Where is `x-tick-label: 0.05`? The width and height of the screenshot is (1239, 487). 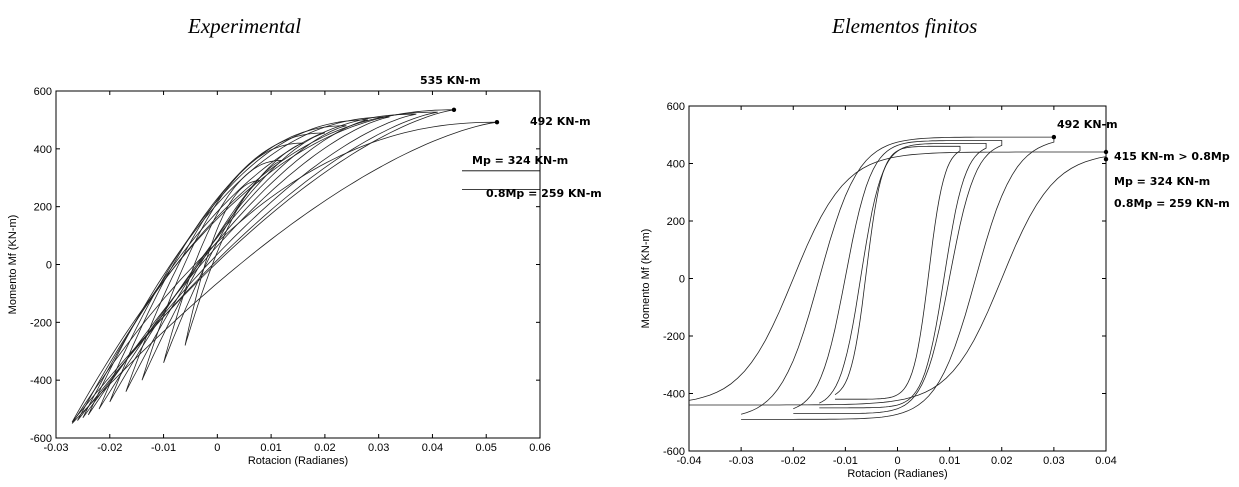 x-tick-label: 0.05 is located at coordinates (486, 448).